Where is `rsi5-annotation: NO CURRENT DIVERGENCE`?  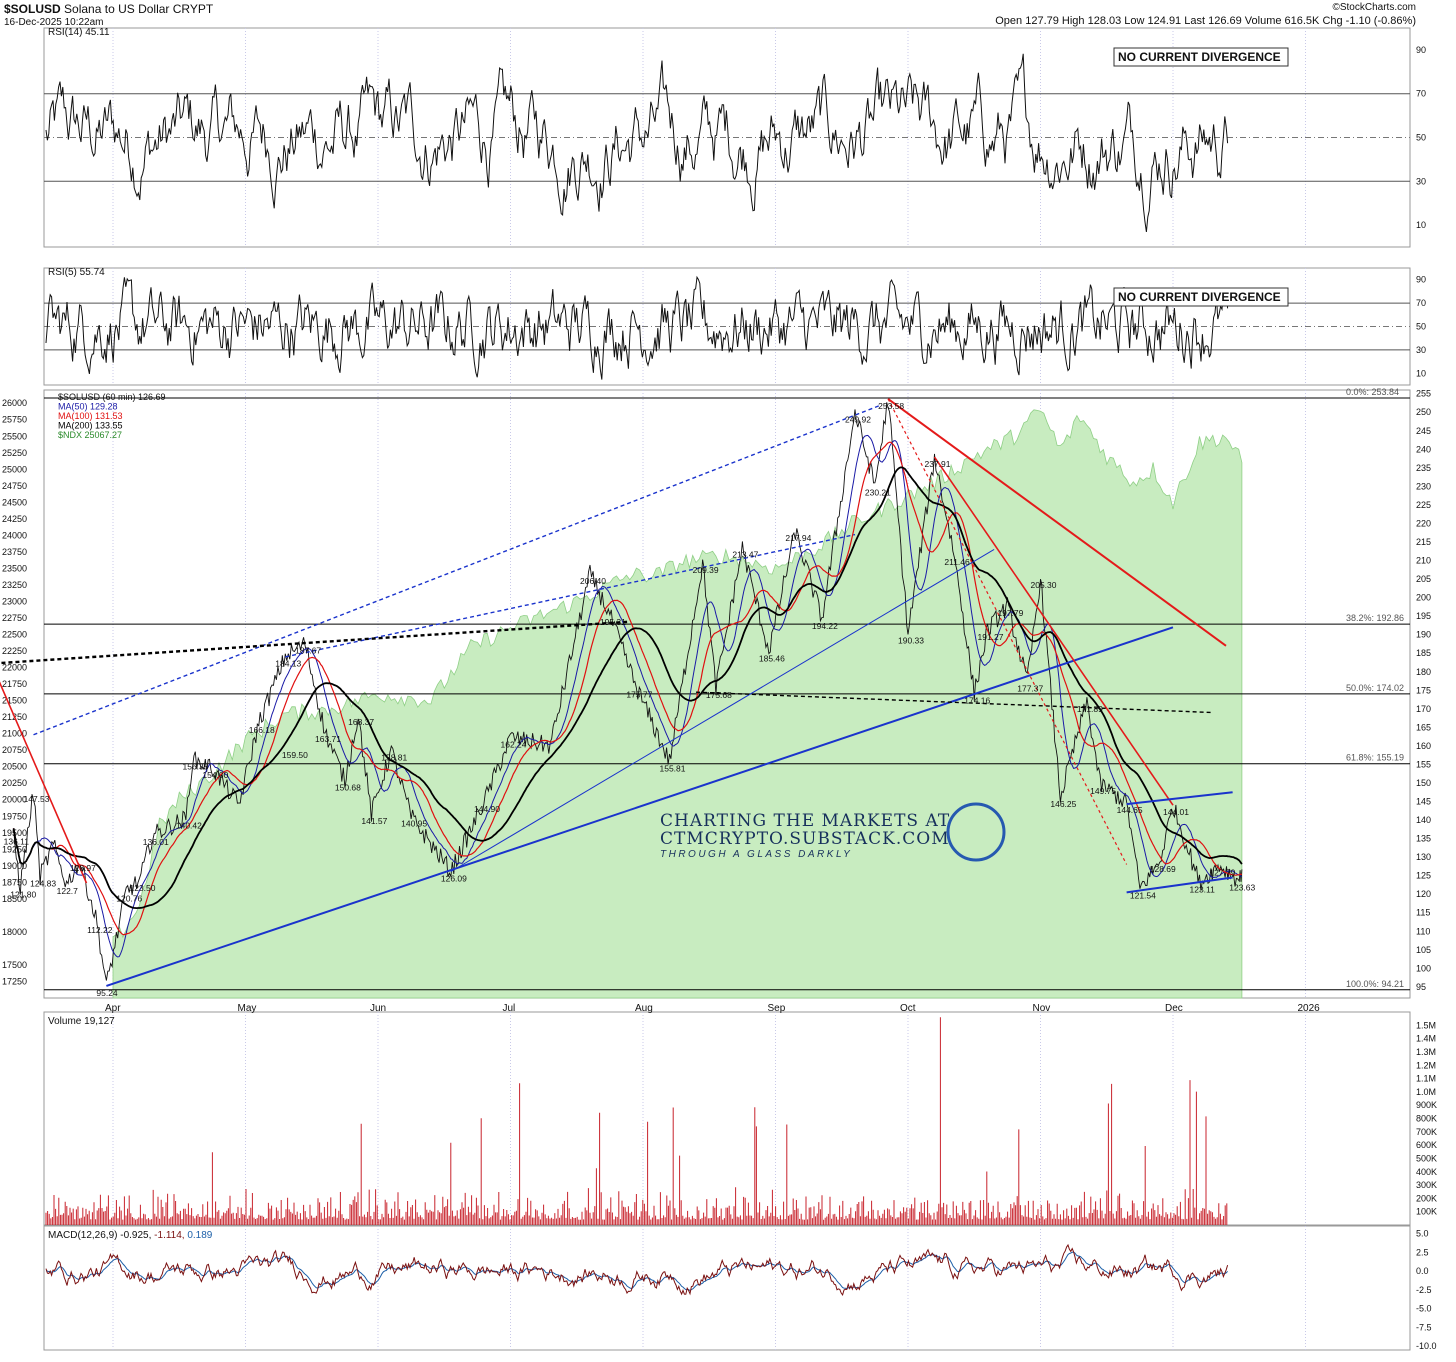
rsi5-annotation: NO CURRENT DIVERGENCE is located at coordinates (1199, 297).